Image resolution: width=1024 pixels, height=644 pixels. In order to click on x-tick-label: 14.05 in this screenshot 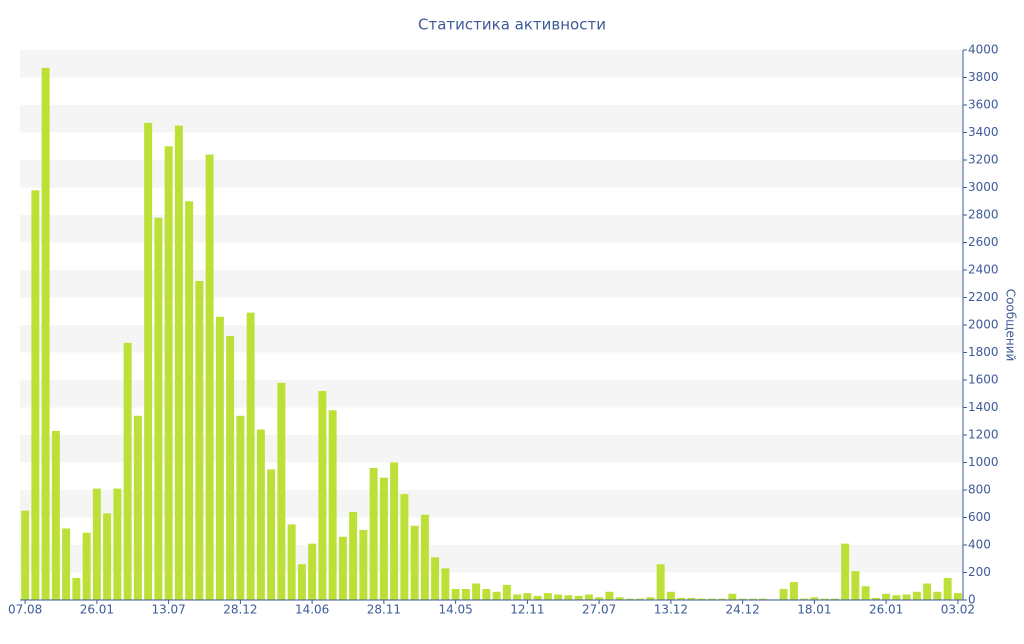, I will do `click(455, 610)`.